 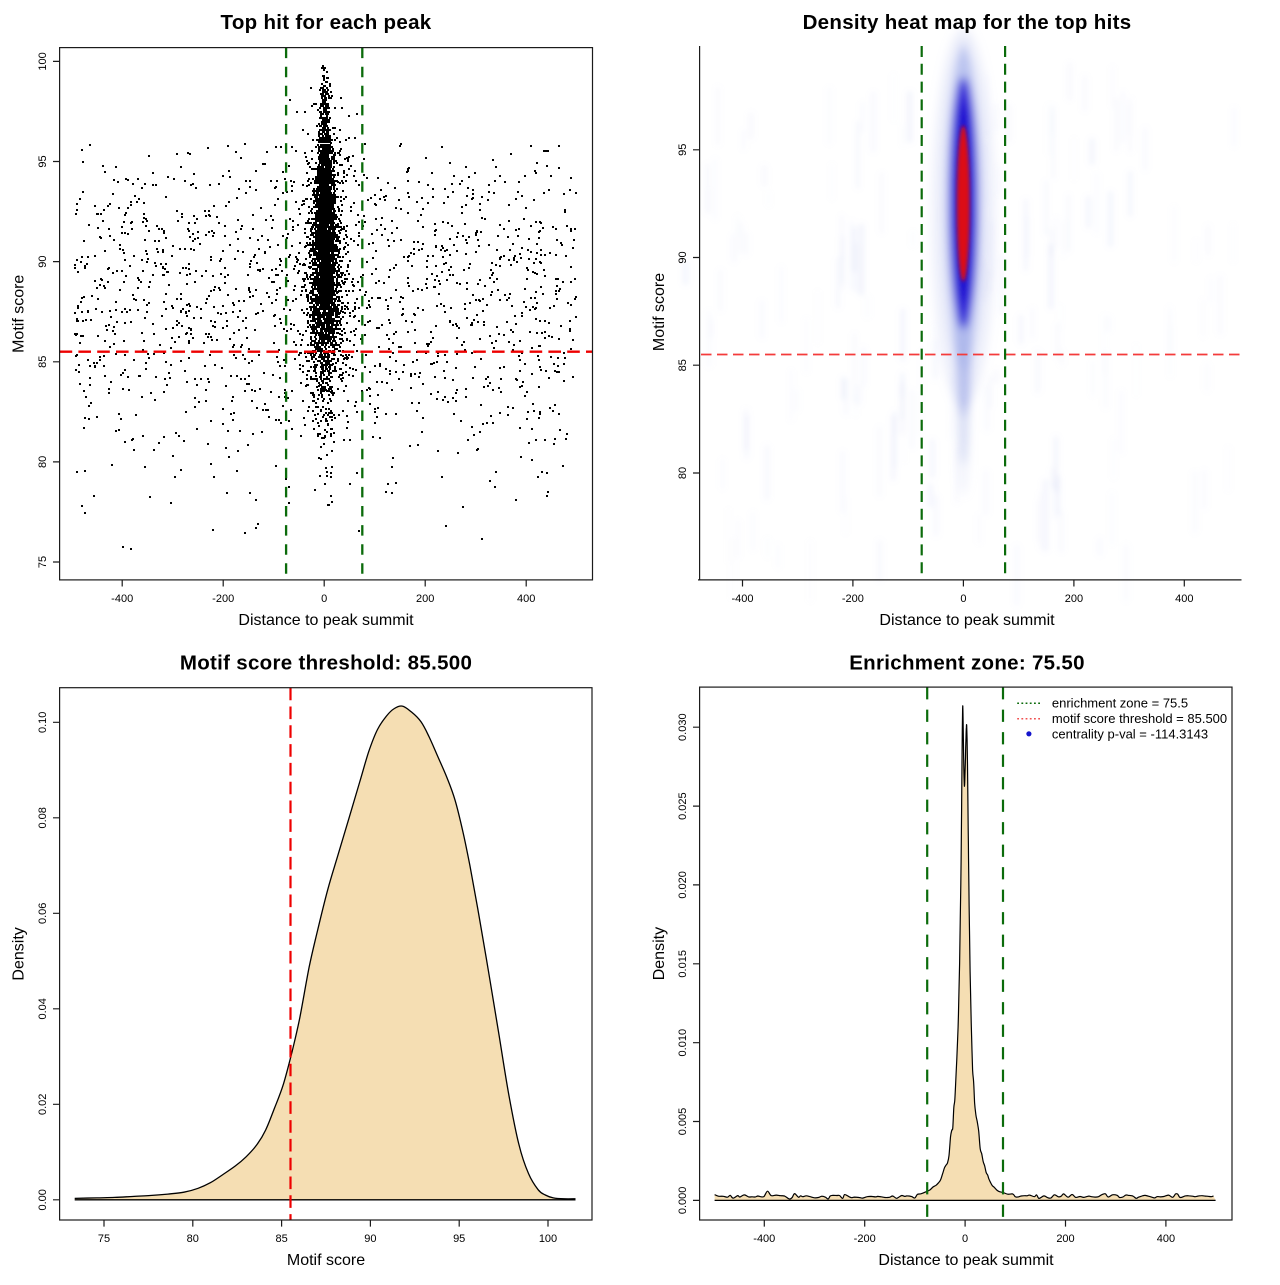 I want to click on svg-text: motif score threshold = 85.500, so click(x=1139, y=718).